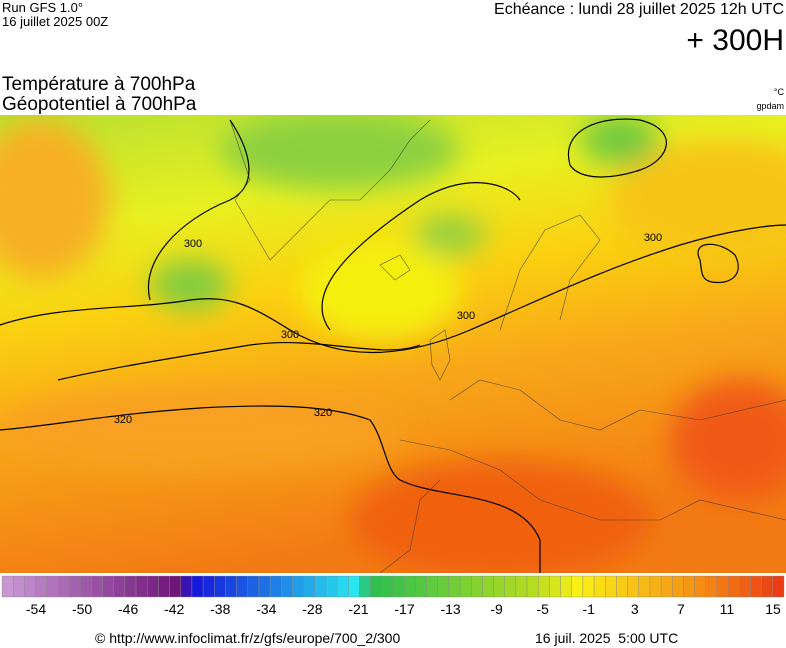 The height and width of the screenshot is (648, 786). What do you see at coordinates (404, 609) in the screenshot?
I see `colorbar-label: -17` at bounding box center [404, 609].